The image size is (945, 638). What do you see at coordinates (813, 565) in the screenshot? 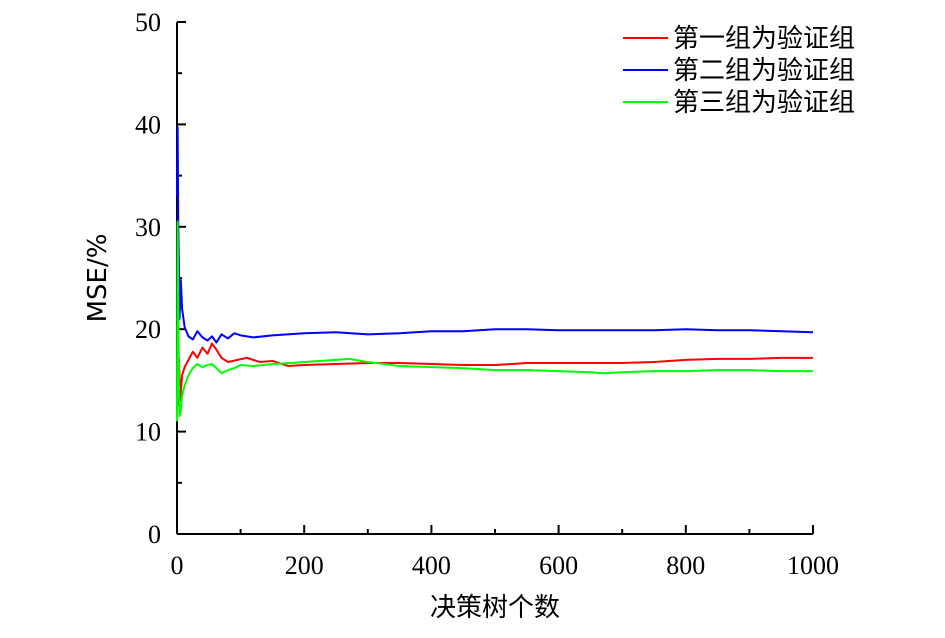
I see `x-tick-label: 1000` at bounding box center [813, 565].